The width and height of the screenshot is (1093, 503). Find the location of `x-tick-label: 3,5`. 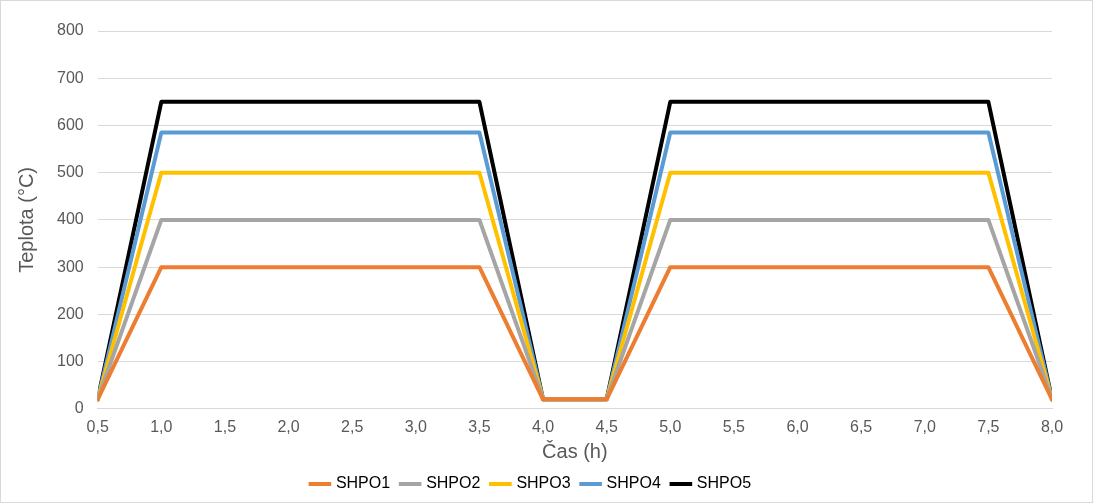

x-tick-label: 3,5 is located at coordinates (479, 426).